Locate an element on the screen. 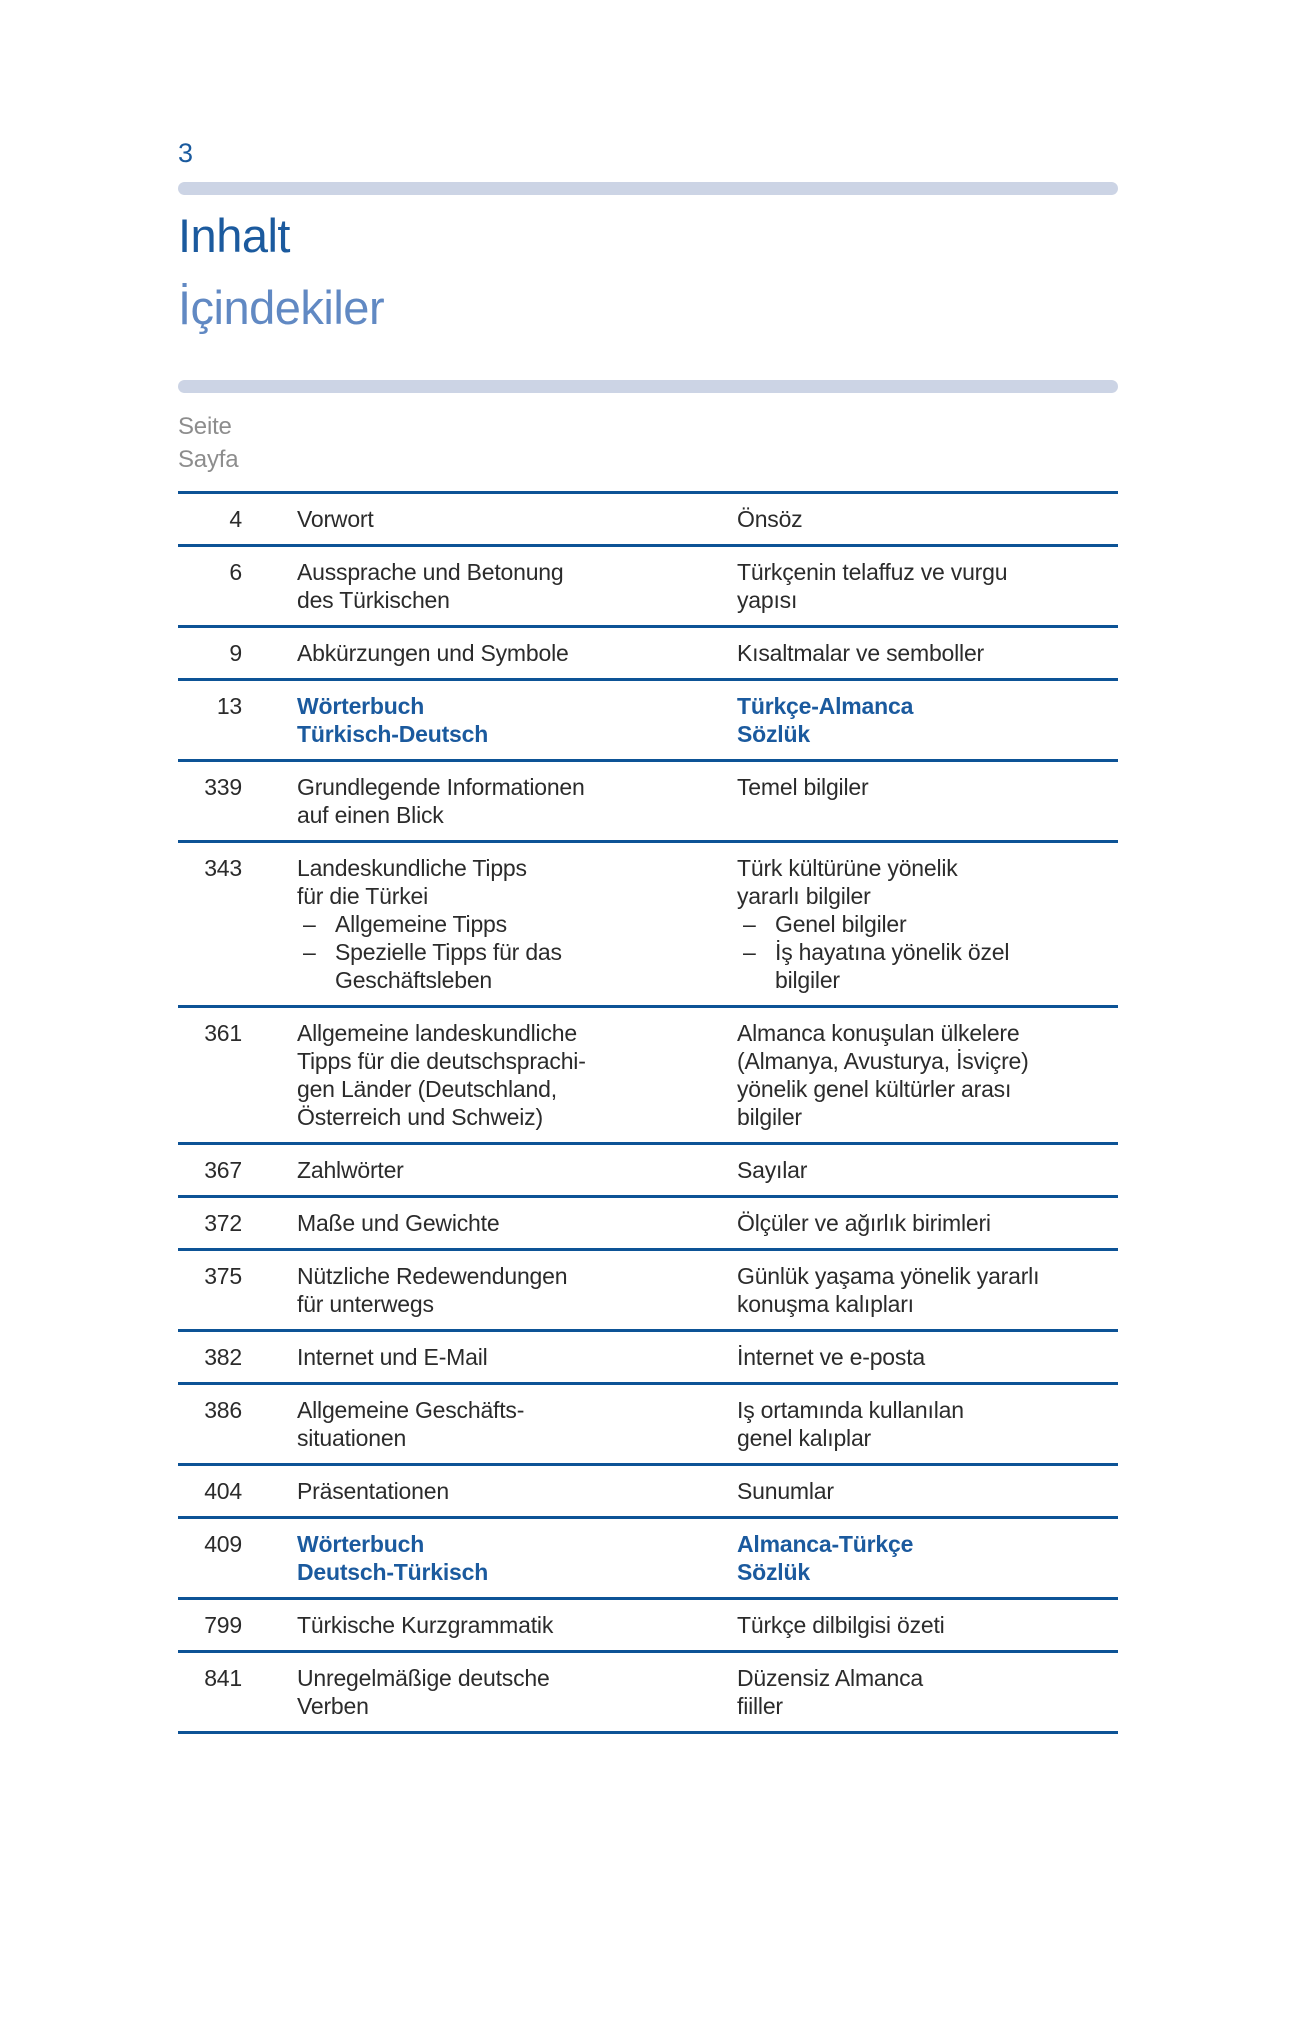  german-title-cell: Maße und Gewichte is located at coordinates (489, 1223).